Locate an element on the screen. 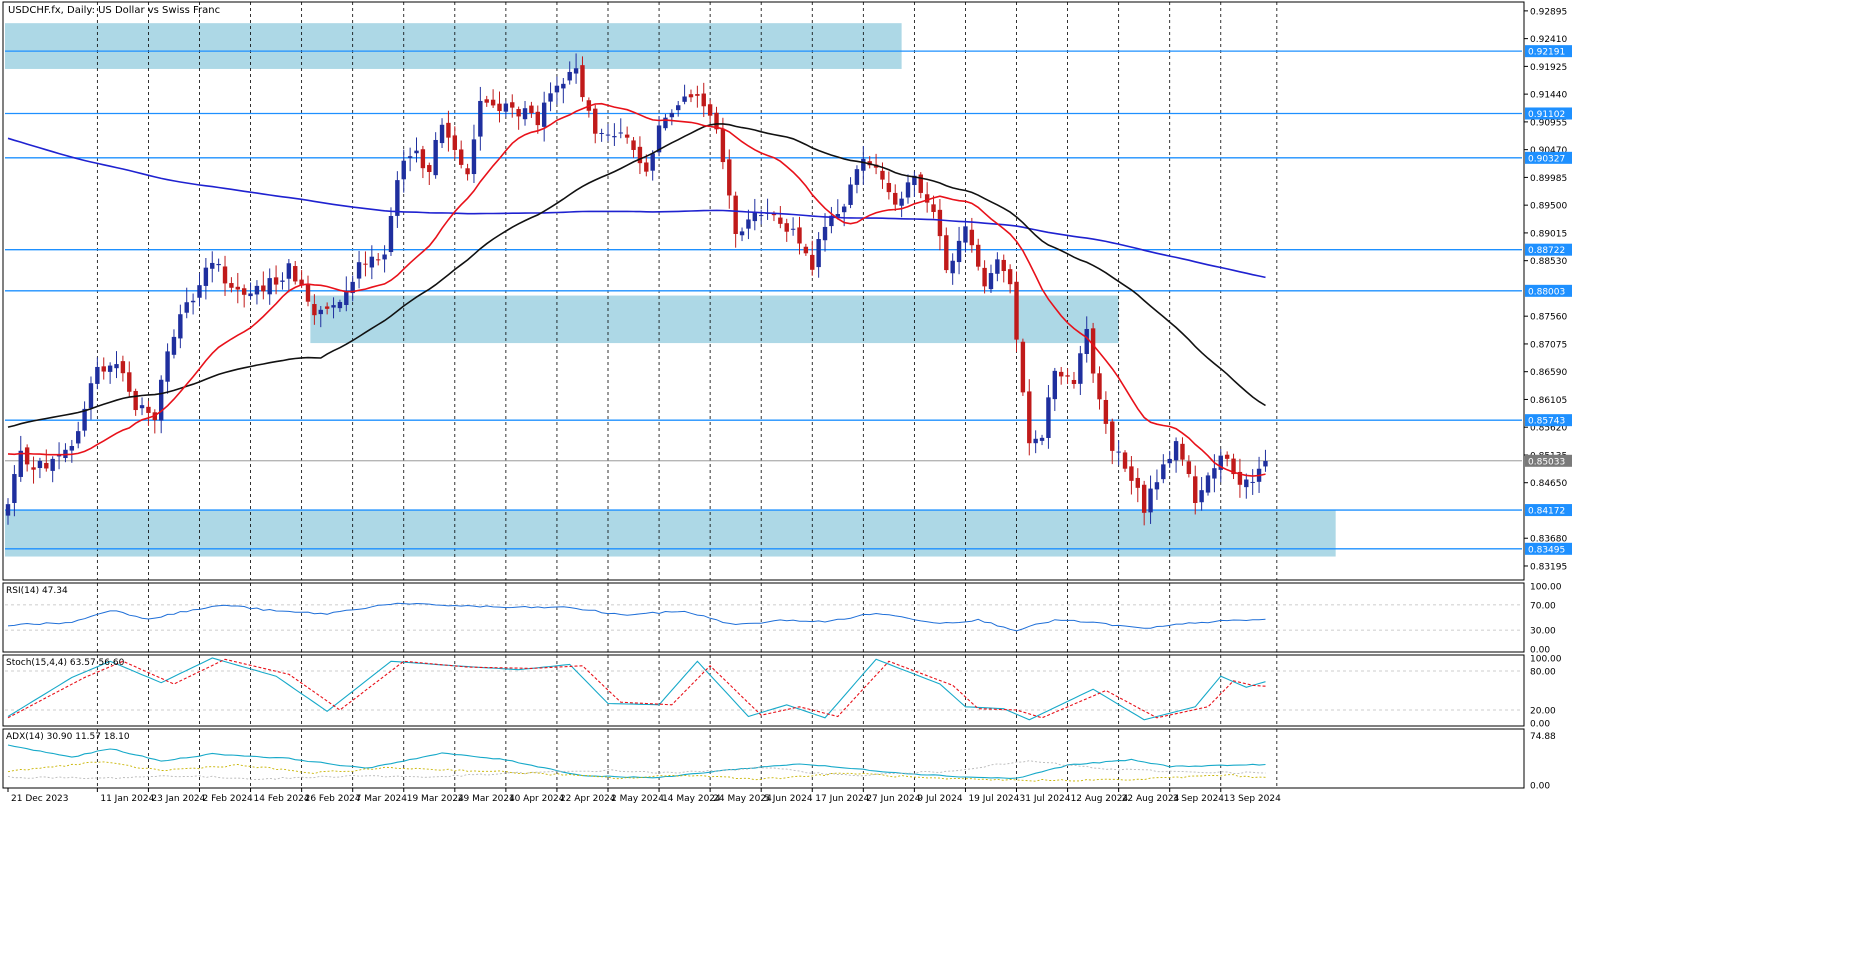 Image resolution: width=1875 pixels, height=969 pixels. time-tick-label: 19 Jul 2024 is located at coordinates (993, 799).